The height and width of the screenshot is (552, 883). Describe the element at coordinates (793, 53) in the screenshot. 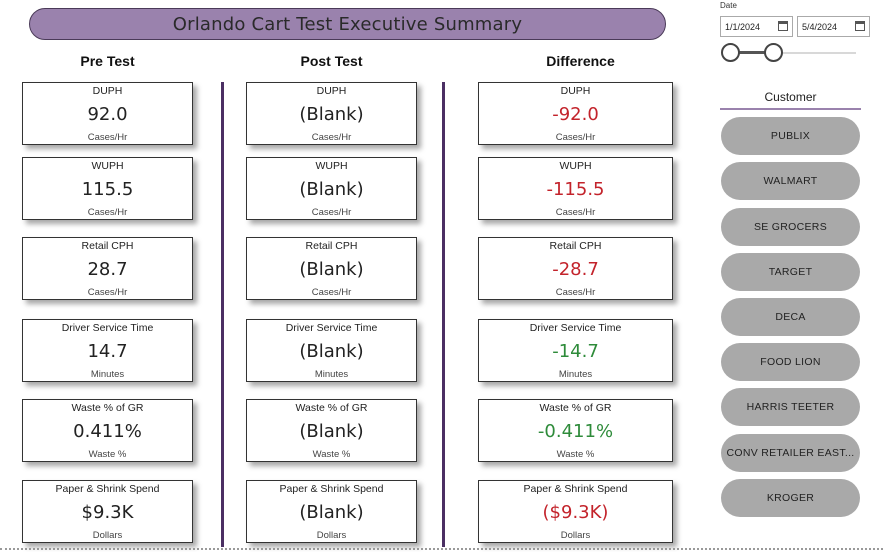

I see `date-range-slider-track` at that location.